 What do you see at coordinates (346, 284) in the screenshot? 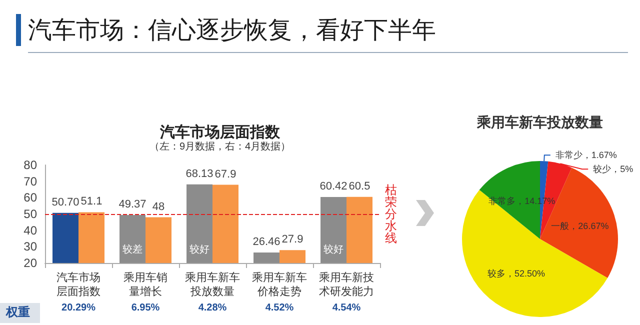
I see `x-tick-label: 乘用车新技术研发能力` at bounding box center [346, 284].